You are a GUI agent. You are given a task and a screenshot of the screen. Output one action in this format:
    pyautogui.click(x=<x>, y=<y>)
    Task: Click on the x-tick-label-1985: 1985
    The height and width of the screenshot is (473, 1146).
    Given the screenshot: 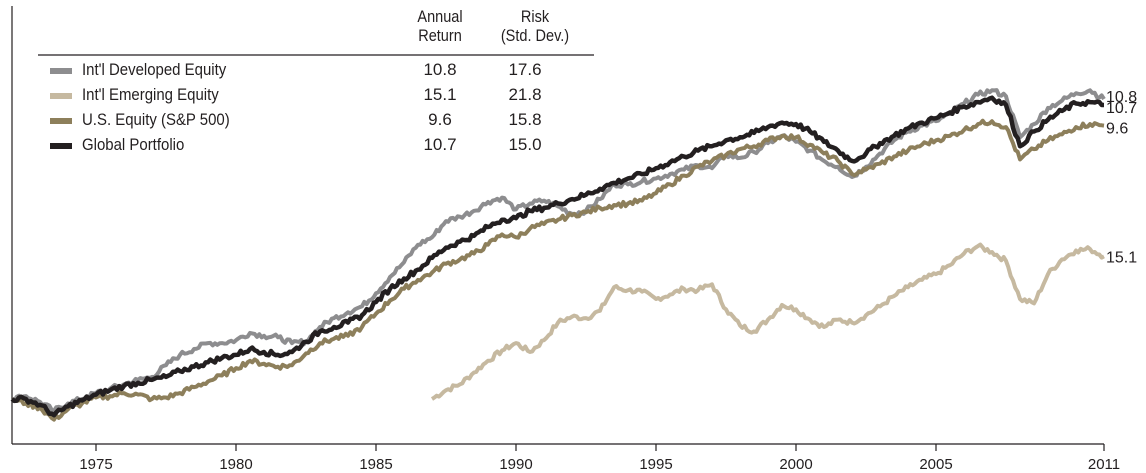 What is the action you would take?
    pyautogui.click(x=375, y=464)
    